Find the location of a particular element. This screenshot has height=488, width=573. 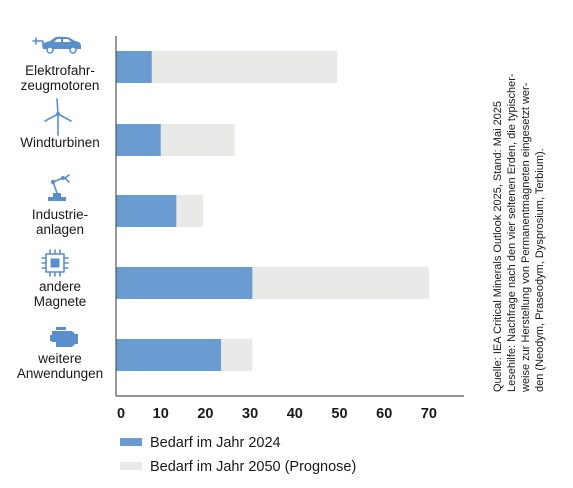

category-label-1-line-0: Windturbinen is located at coordinates (60, 142).